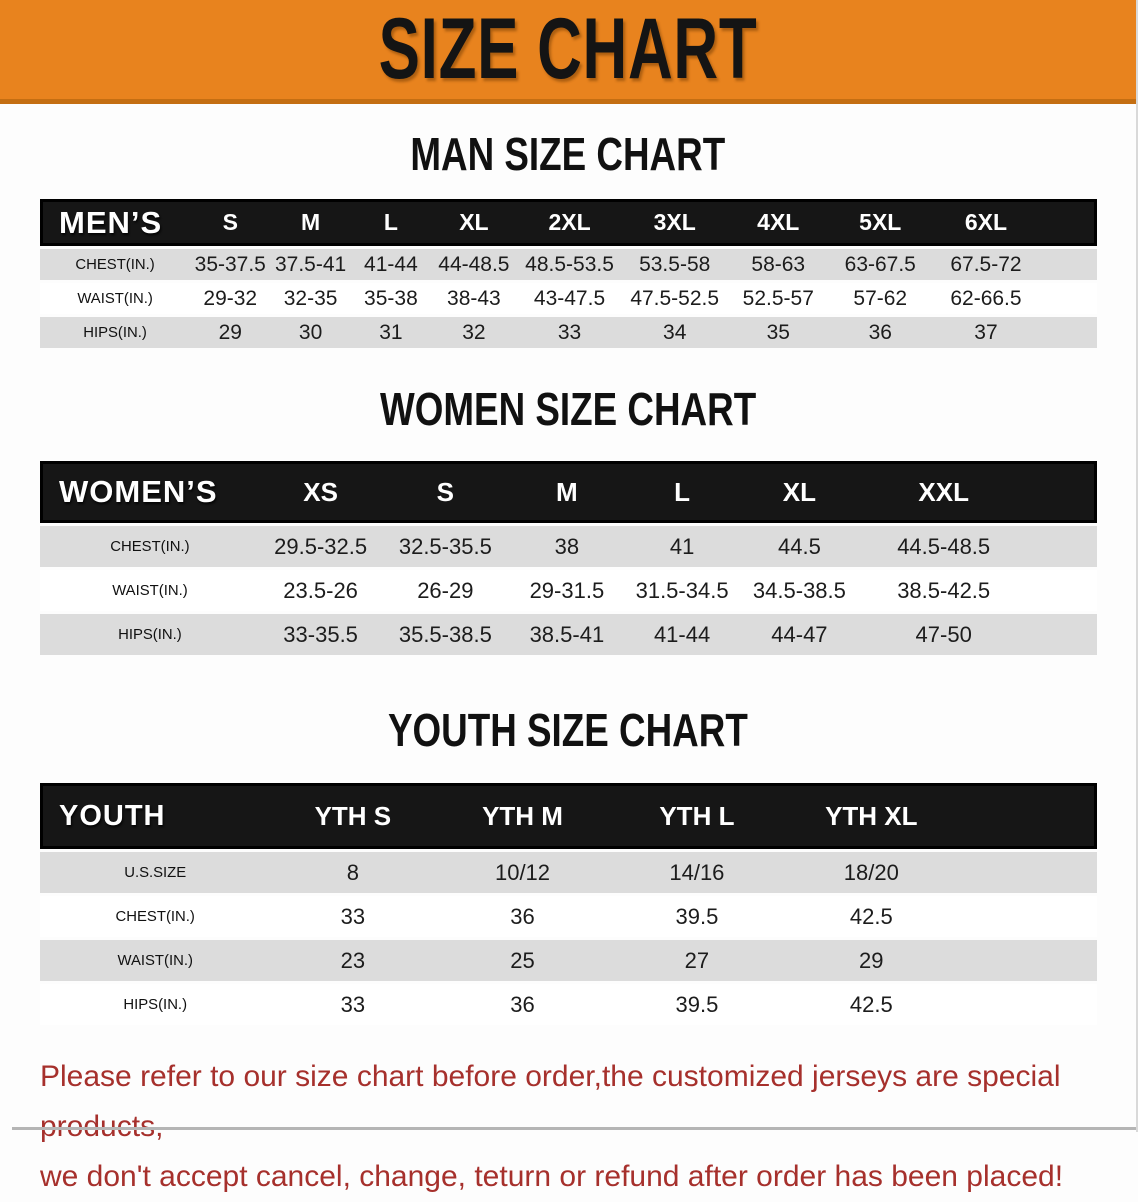 Image resolution: width=1138 pixels, height=1202 pixels. What do you see at coordinates (474, 332) in the screenshot?
I see `cell-value: 32` at bounding box center [474, 332].